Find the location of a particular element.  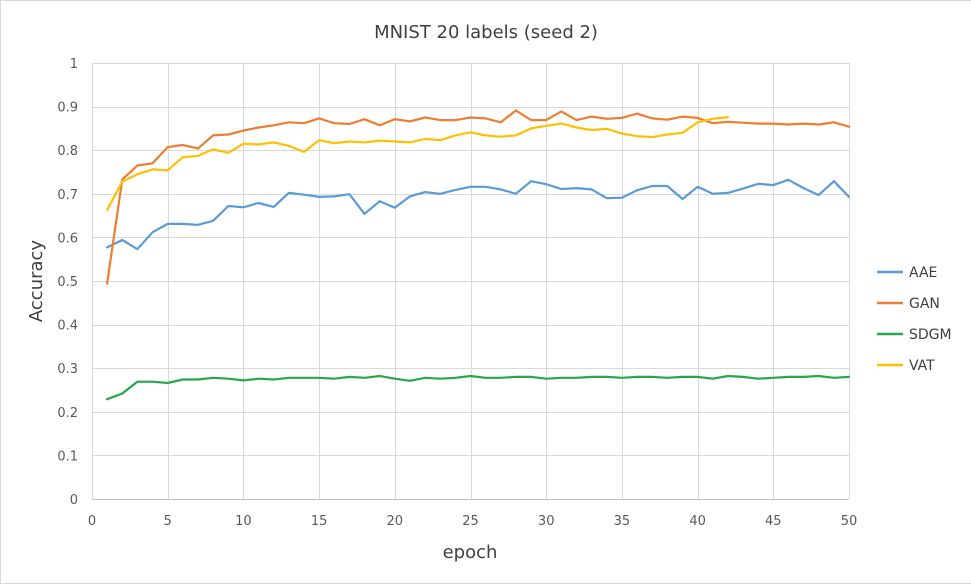

x-tick-label: 10 is located at coordinates (243, 521).